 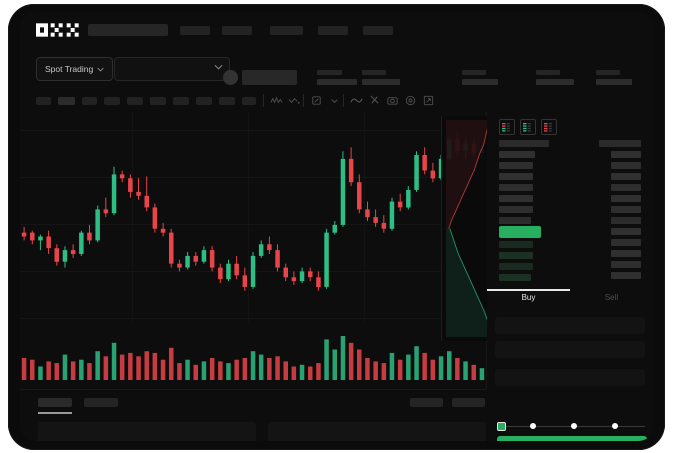 I want to click on chart-toolbar, so click(x=336, y=101).